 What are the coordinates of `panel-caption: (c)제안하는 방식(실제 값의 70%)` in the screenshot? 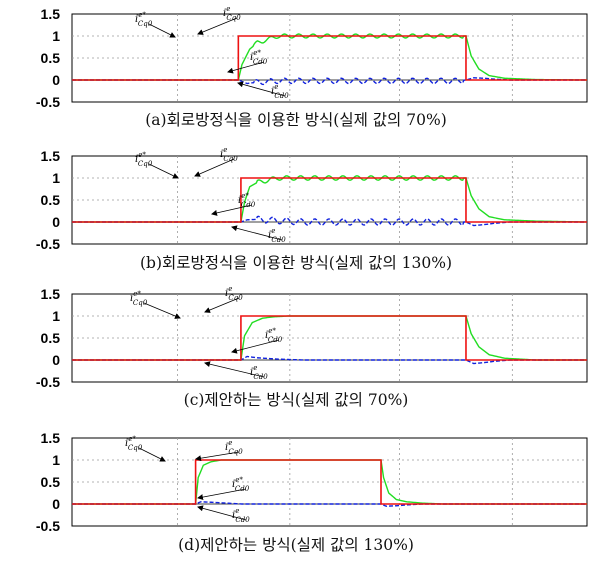 It's located at (296, 400).